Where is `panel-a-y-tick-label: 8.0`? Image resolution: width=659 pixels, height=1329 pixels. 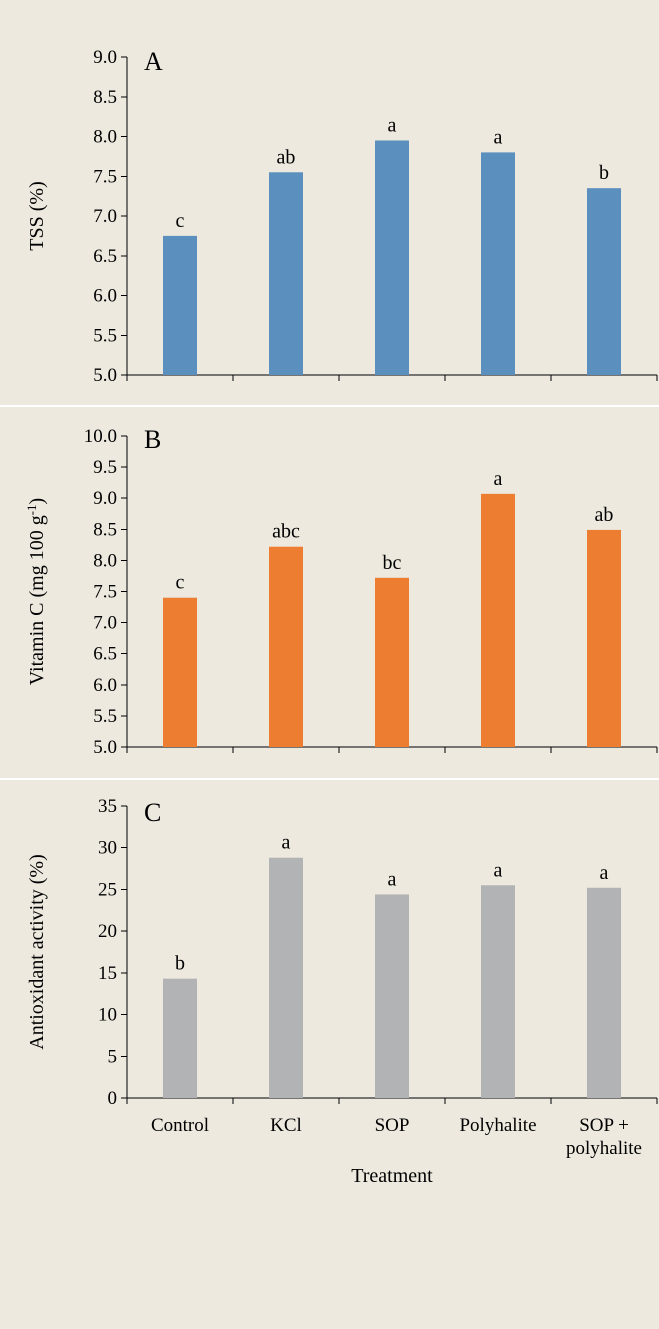 panel-a-y-tick-label: 8.0 is located at coordinates (105, 137).